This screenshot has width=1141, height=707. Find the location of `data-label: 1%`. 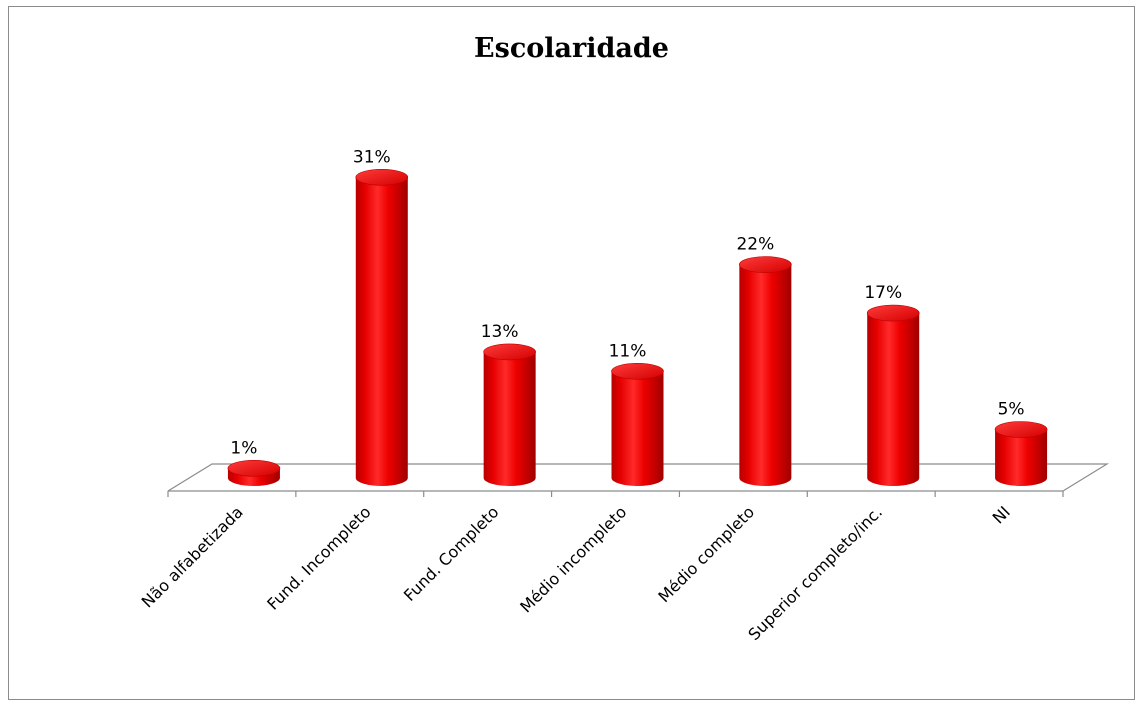

data-label: 1% is located at coordinates (243, 448).